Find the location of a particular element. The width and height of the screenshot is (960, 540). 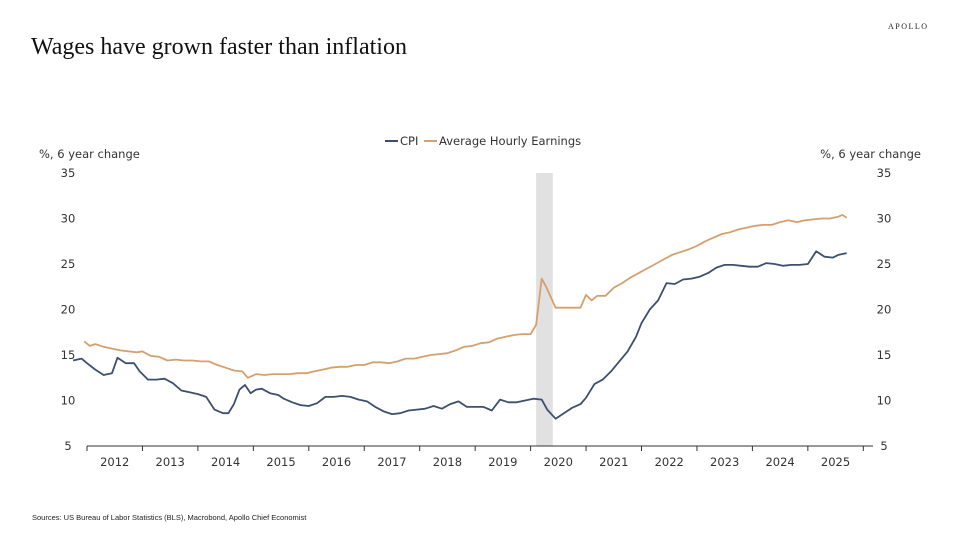

y-tick-label-right: 10 is located at coordinates (884, 401).